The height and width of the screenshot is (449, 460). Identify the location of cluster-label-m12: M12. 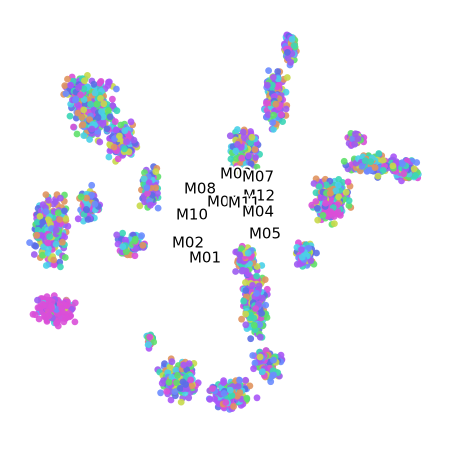
(259, 196).